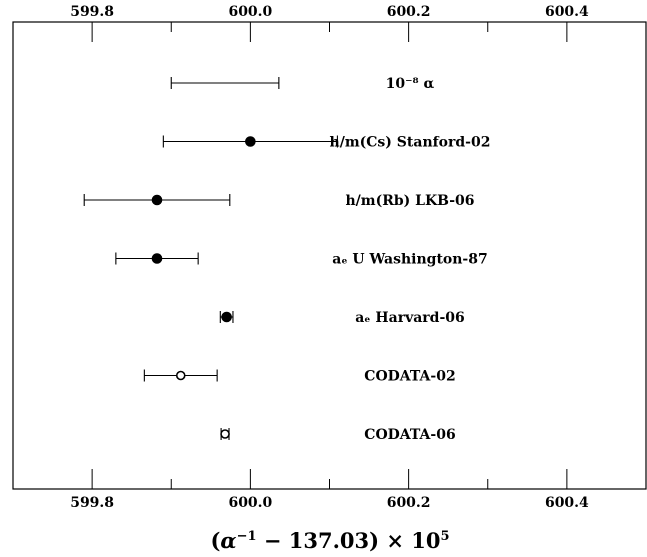 Image resolution: width=647 pixels, height=557 pixels. Describe the element at coordinates (409, 201) in the screenshot. I see `point-label: h/m(Rb) LKB-06` at that location.